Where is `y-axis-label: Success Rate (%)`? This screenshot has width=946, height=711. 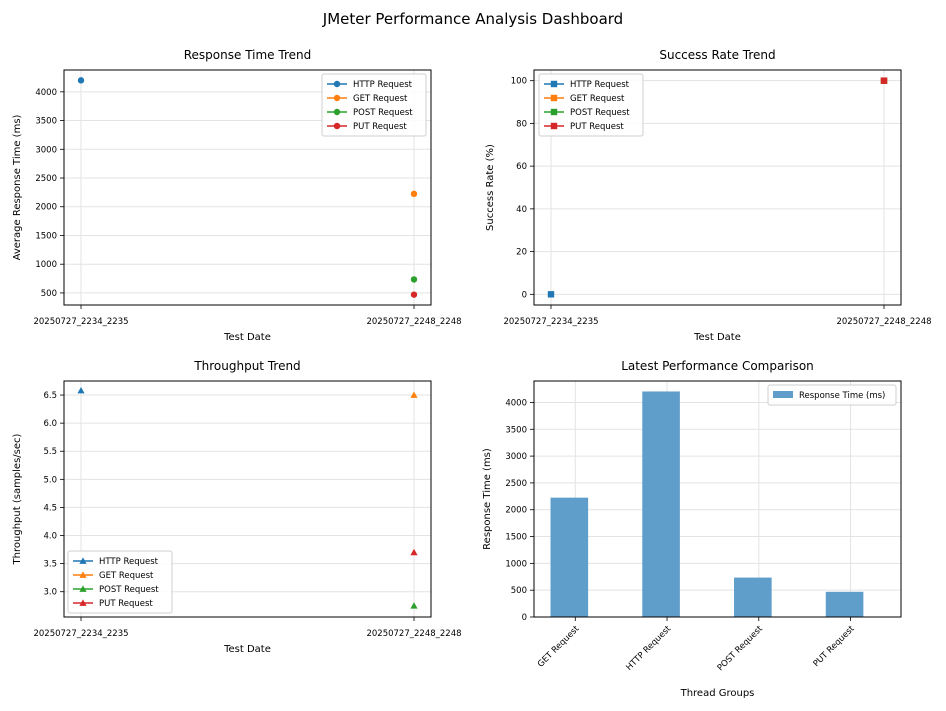 y-axis-label: Success Rate (%) is located at coordinates (490, 187).